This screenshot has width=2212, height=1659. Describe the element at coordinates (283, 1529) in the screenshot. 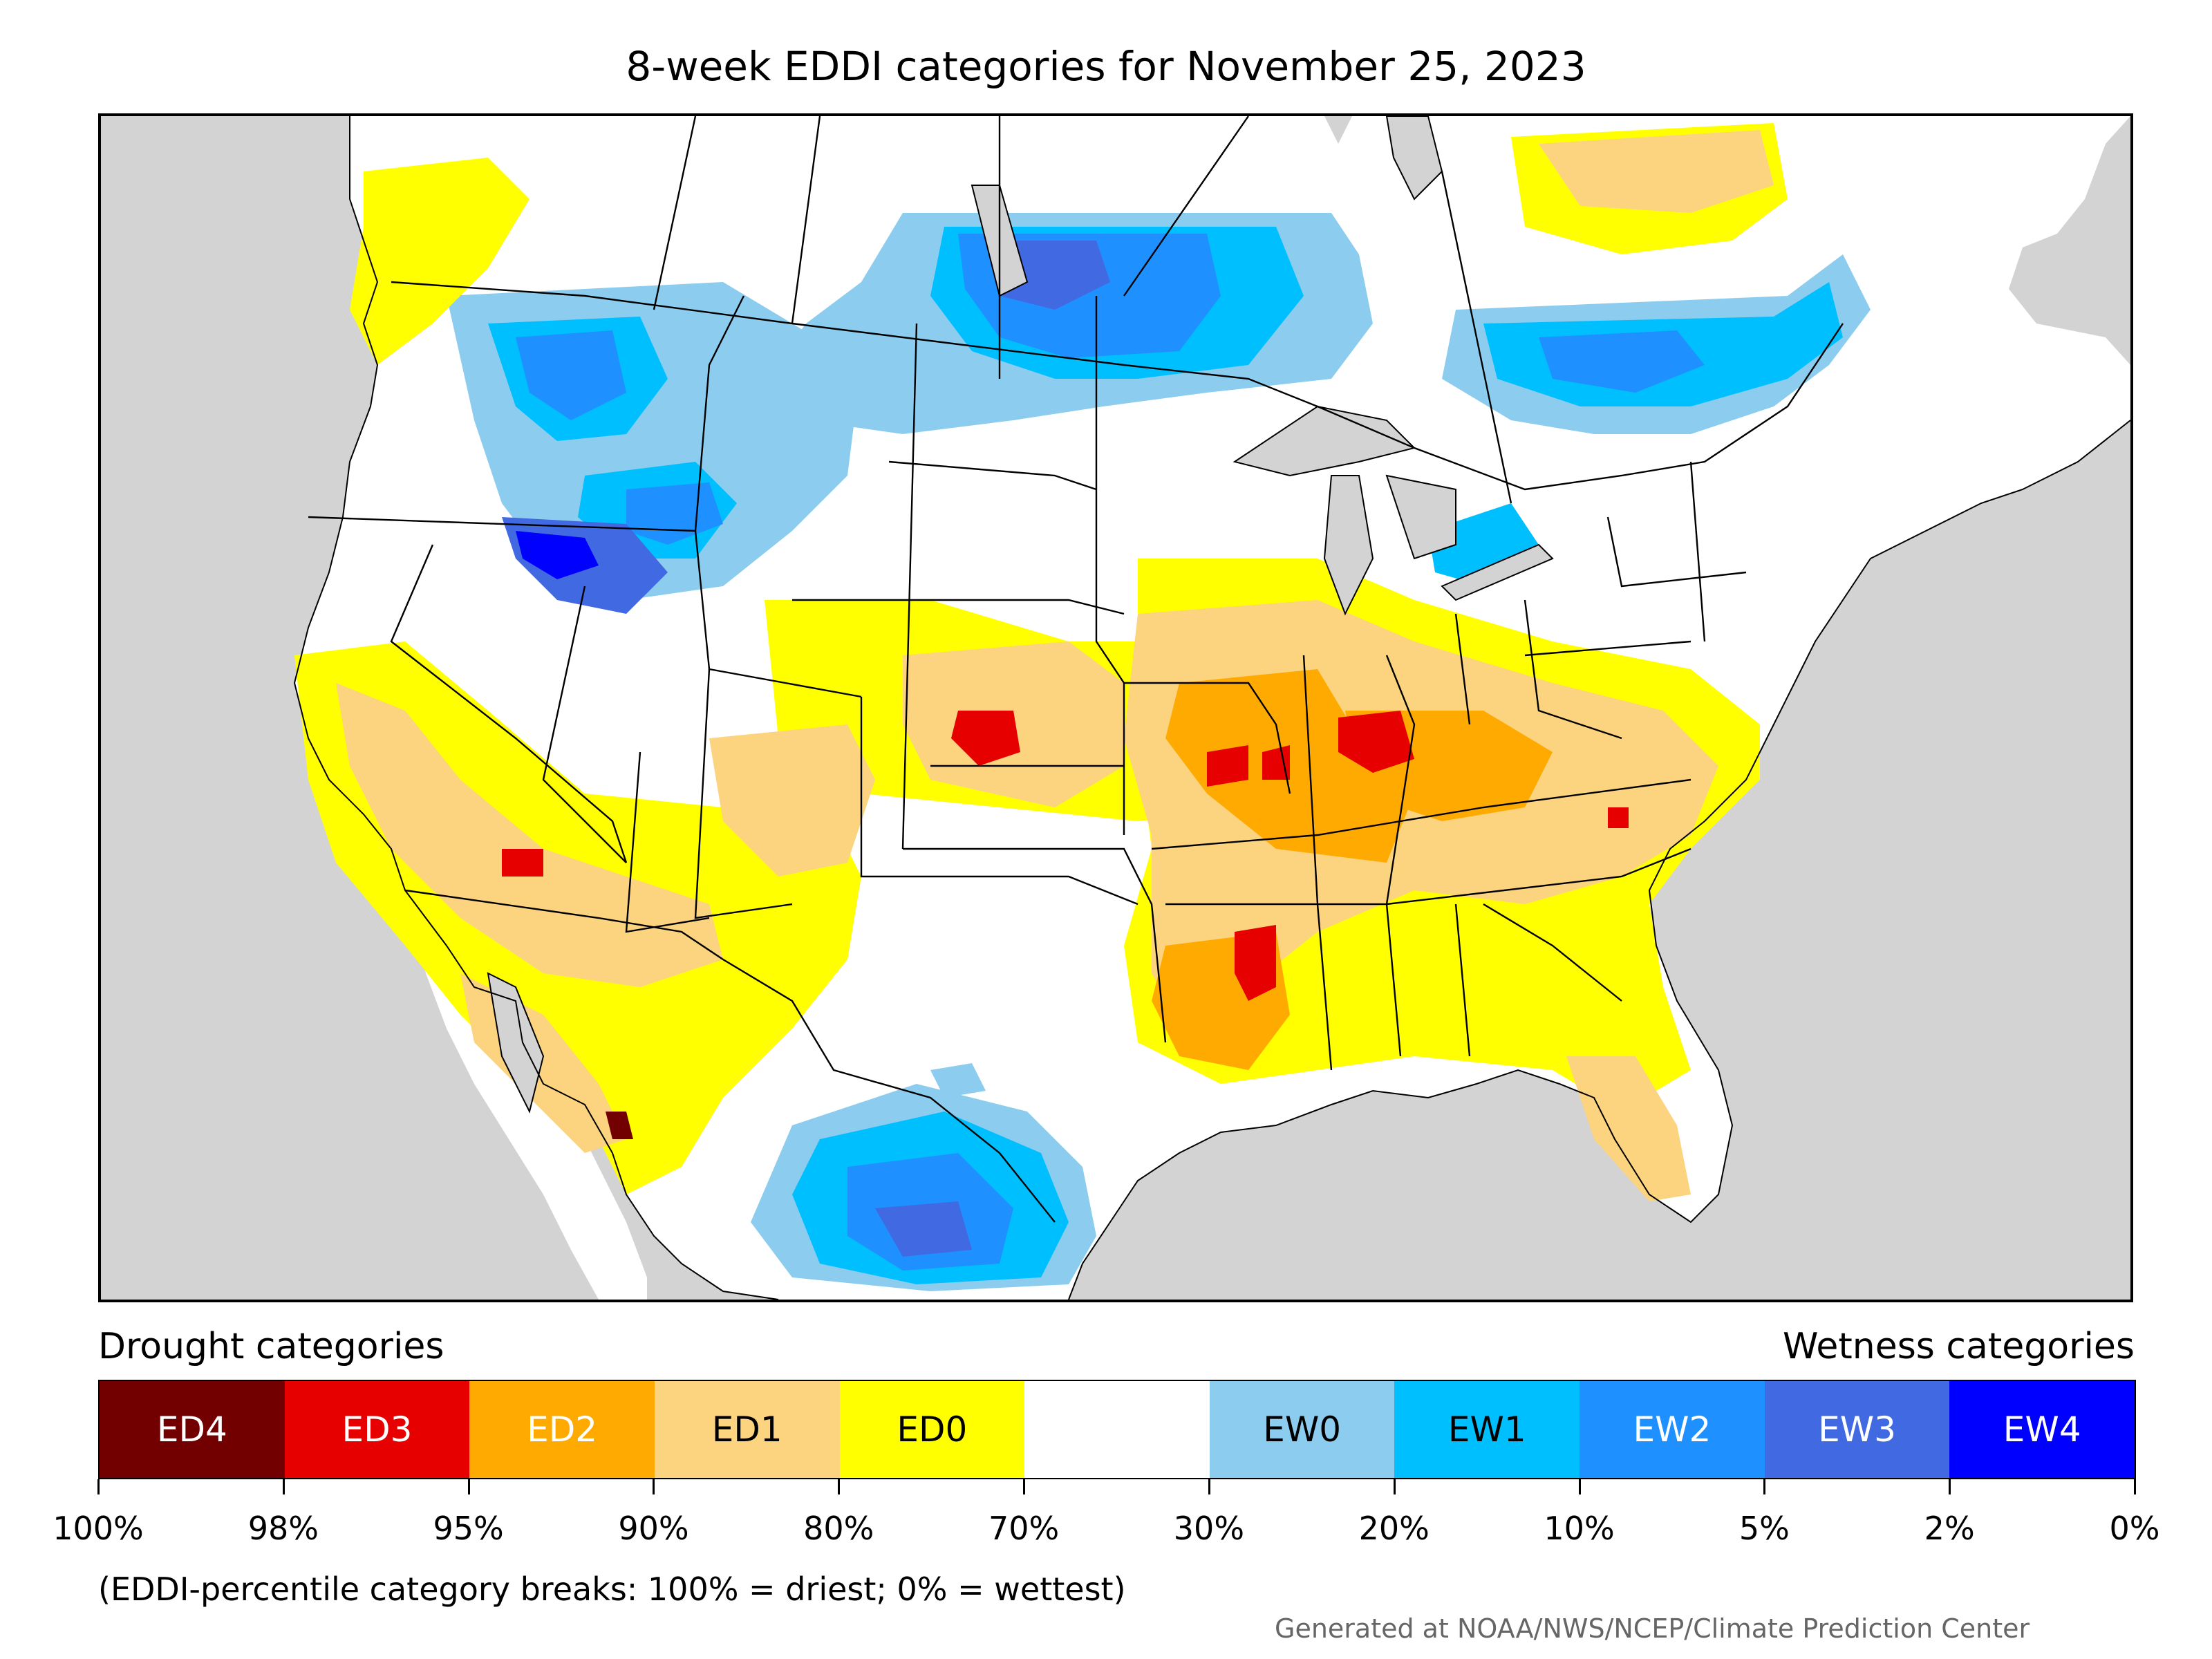

I see `colorbar-tick-label: 98%` at that location.